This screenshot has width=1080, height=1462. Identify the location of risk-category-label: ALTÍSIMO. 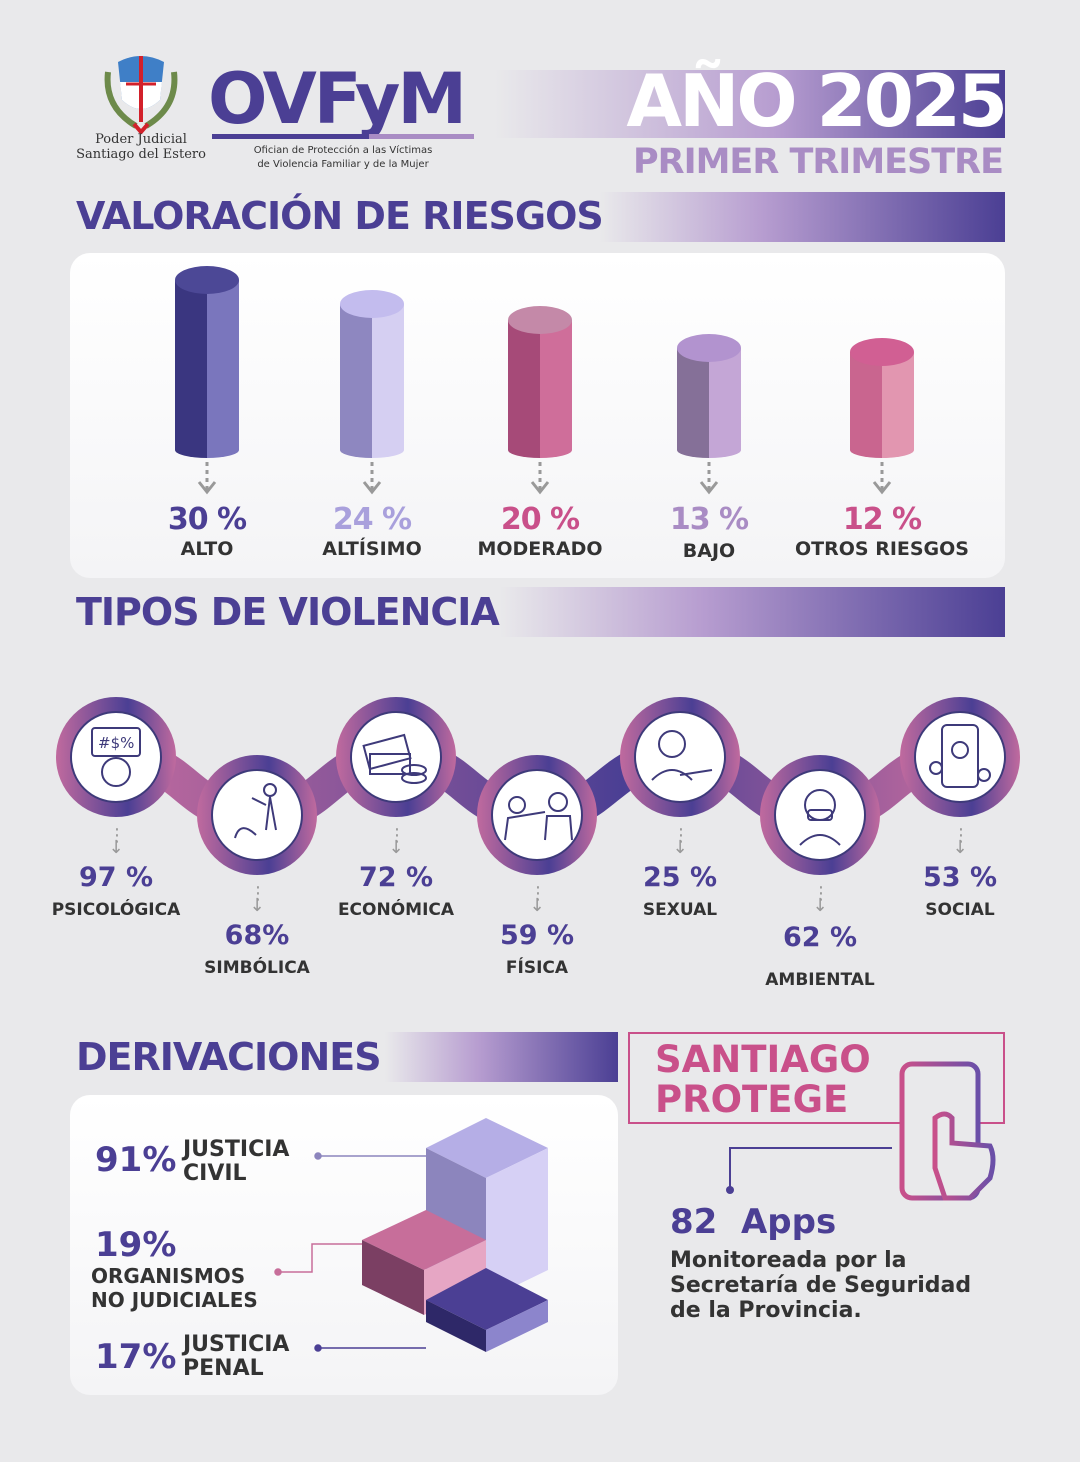
(372, 549).